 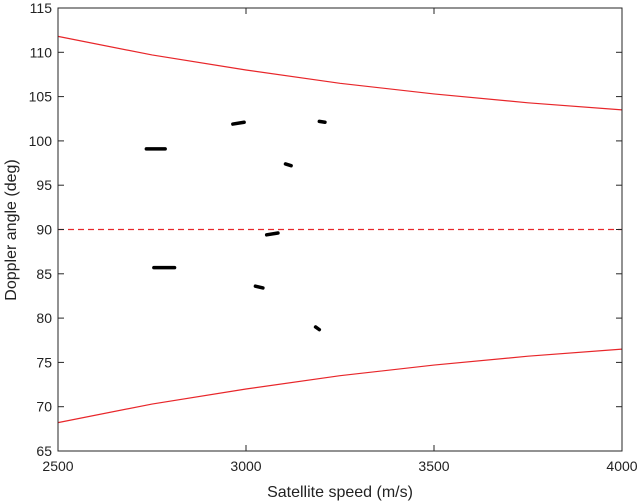 I want to click on y-tick-label: 105, so click(x=41, y=97).